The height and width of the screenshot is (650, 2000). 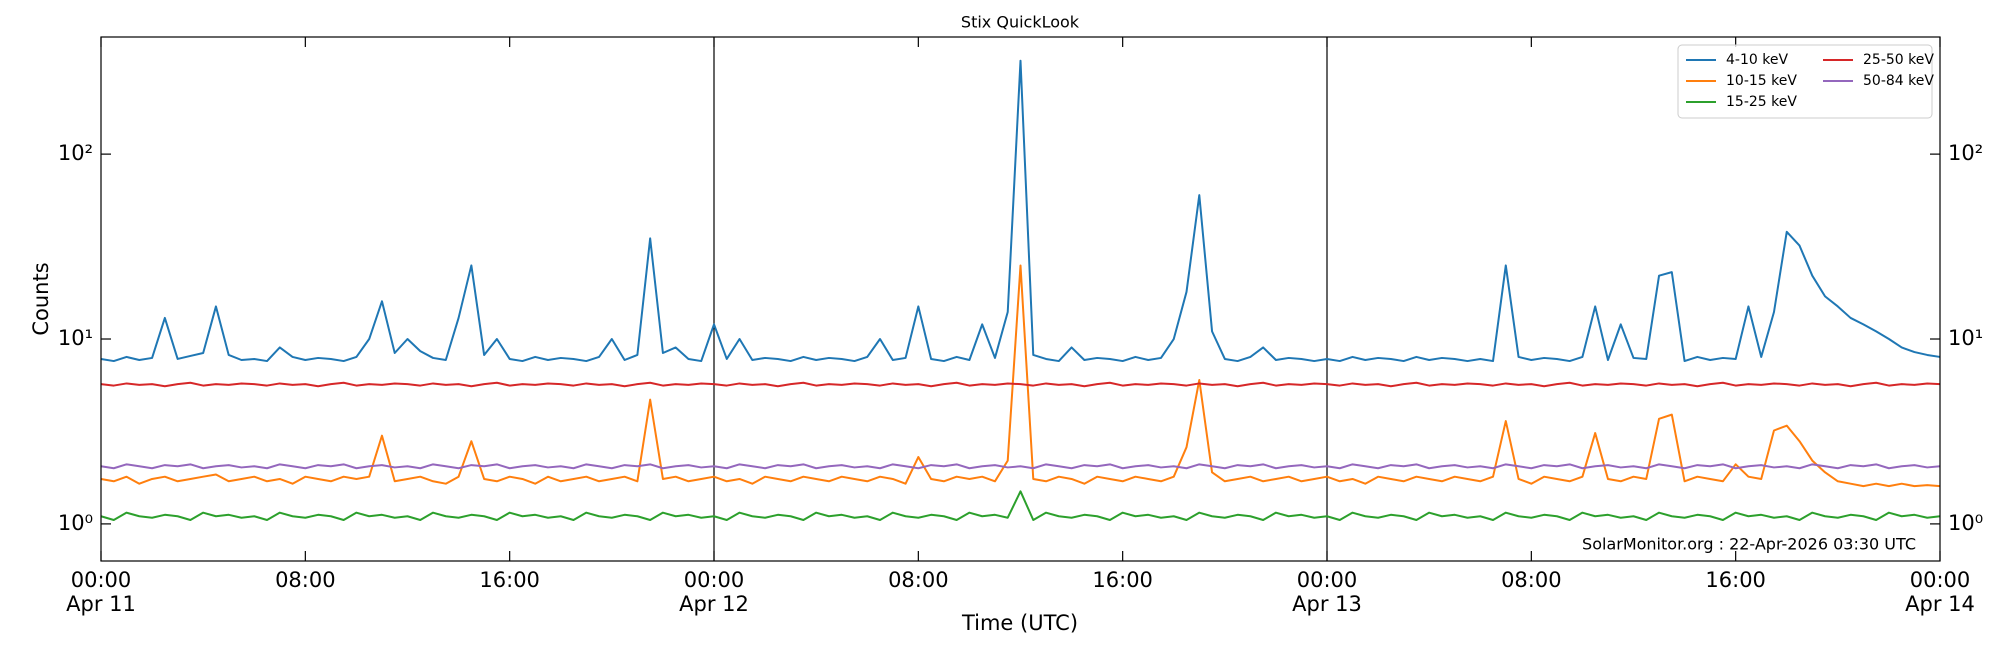 I want to click on x-tick-label: 00:00 Apr 12, so click(x=714, y=592).